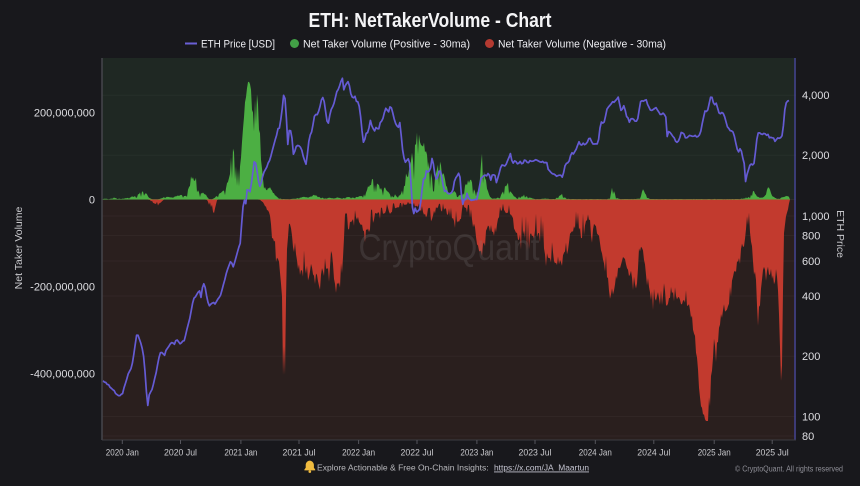 The height and width of the screenshot is (486, 860). I want to click on svg-text: 1,000, so click(816, 217).